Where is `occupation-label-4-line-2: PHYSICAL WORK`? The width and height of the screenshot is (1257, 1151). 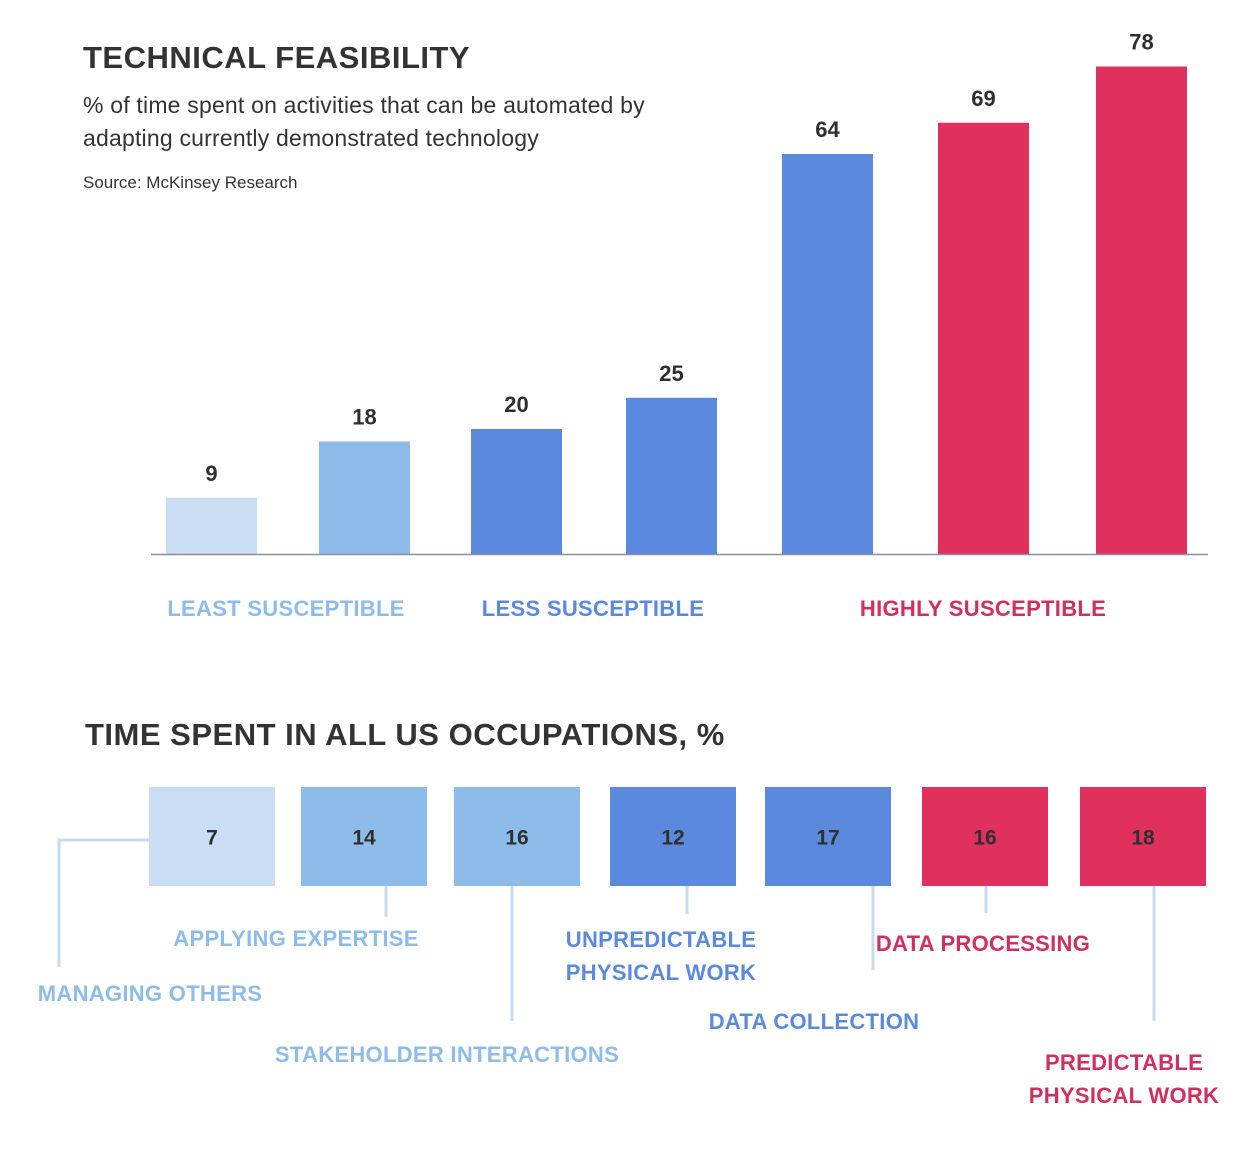 occupation-label-4-line-2: PHYSICAL WORK is located at coordinates (661, 972).